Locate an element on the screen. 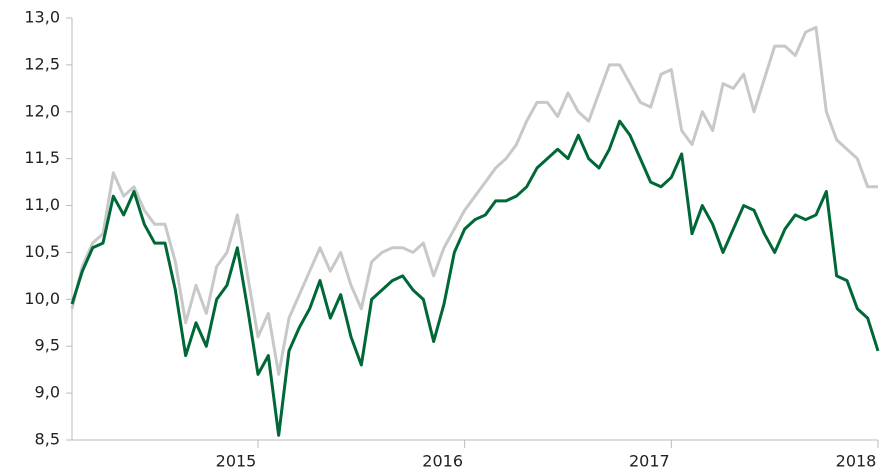 This screenshot has width=892, height=473. x-tick-label: 2017 is located at coordinates (649, 461).